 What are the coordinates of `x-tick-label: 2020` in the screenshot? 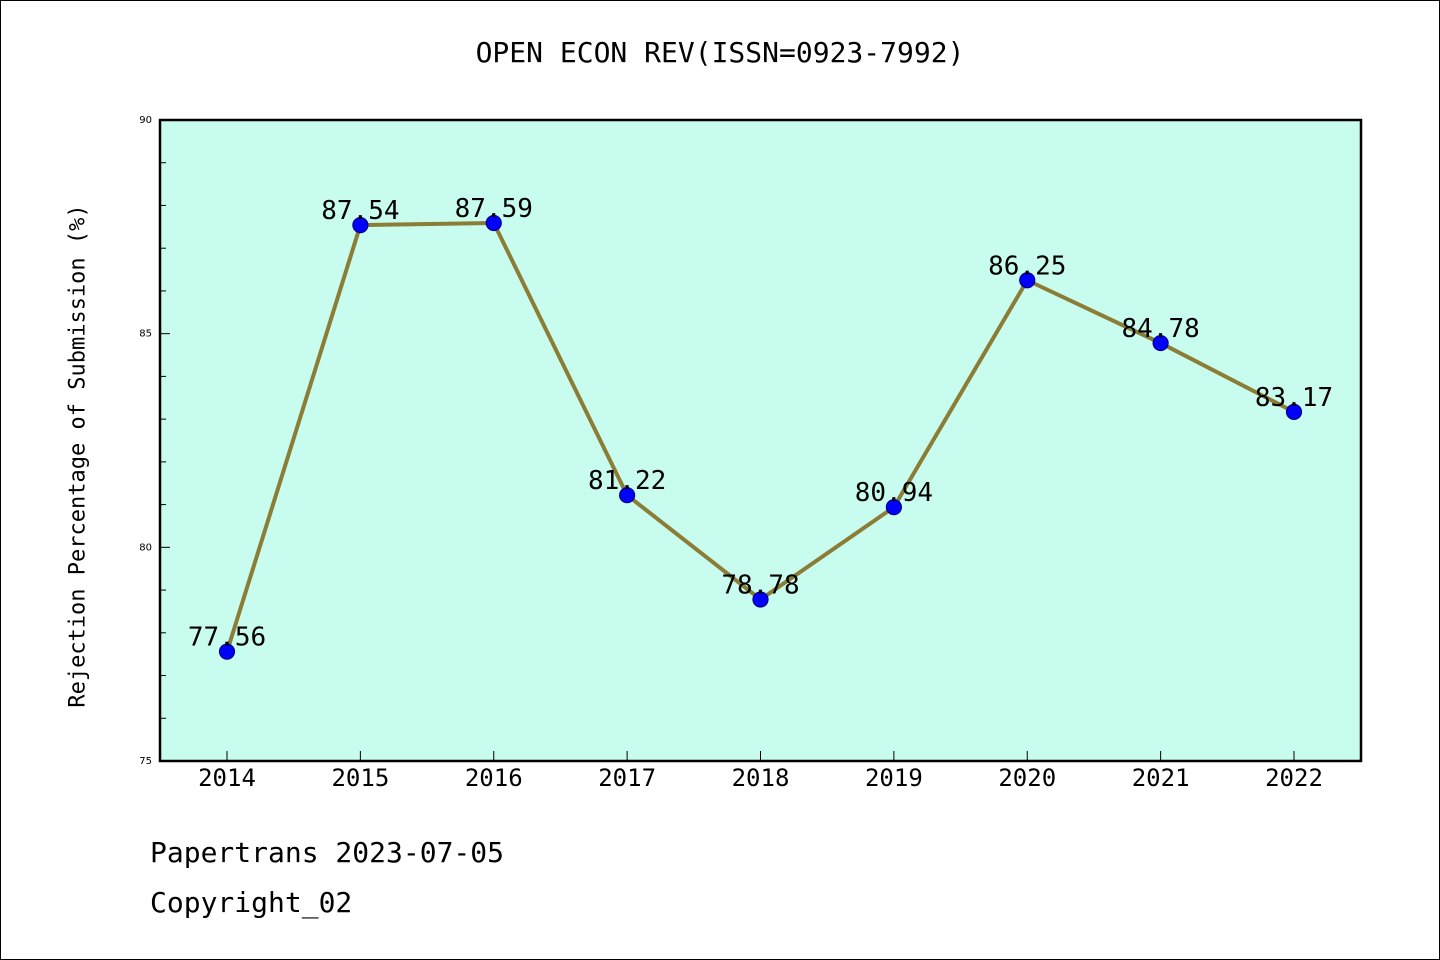 It's located at (1027, 778).